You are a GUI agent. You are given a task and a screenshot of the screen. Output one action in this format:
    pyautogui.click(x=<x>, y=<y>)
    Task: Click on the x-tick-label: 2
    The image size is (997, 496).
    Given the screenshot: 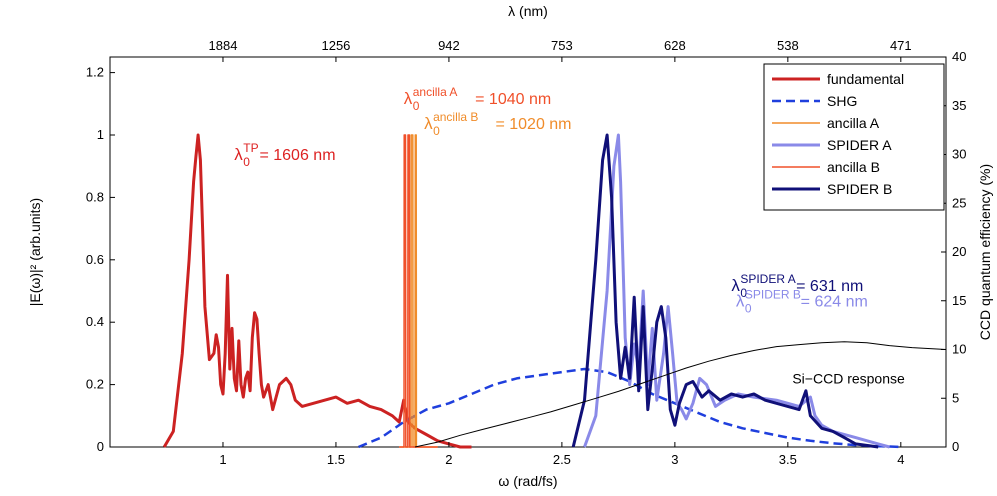 What is the action you would take?
    pyautogui.click(x=448, y=459)
    